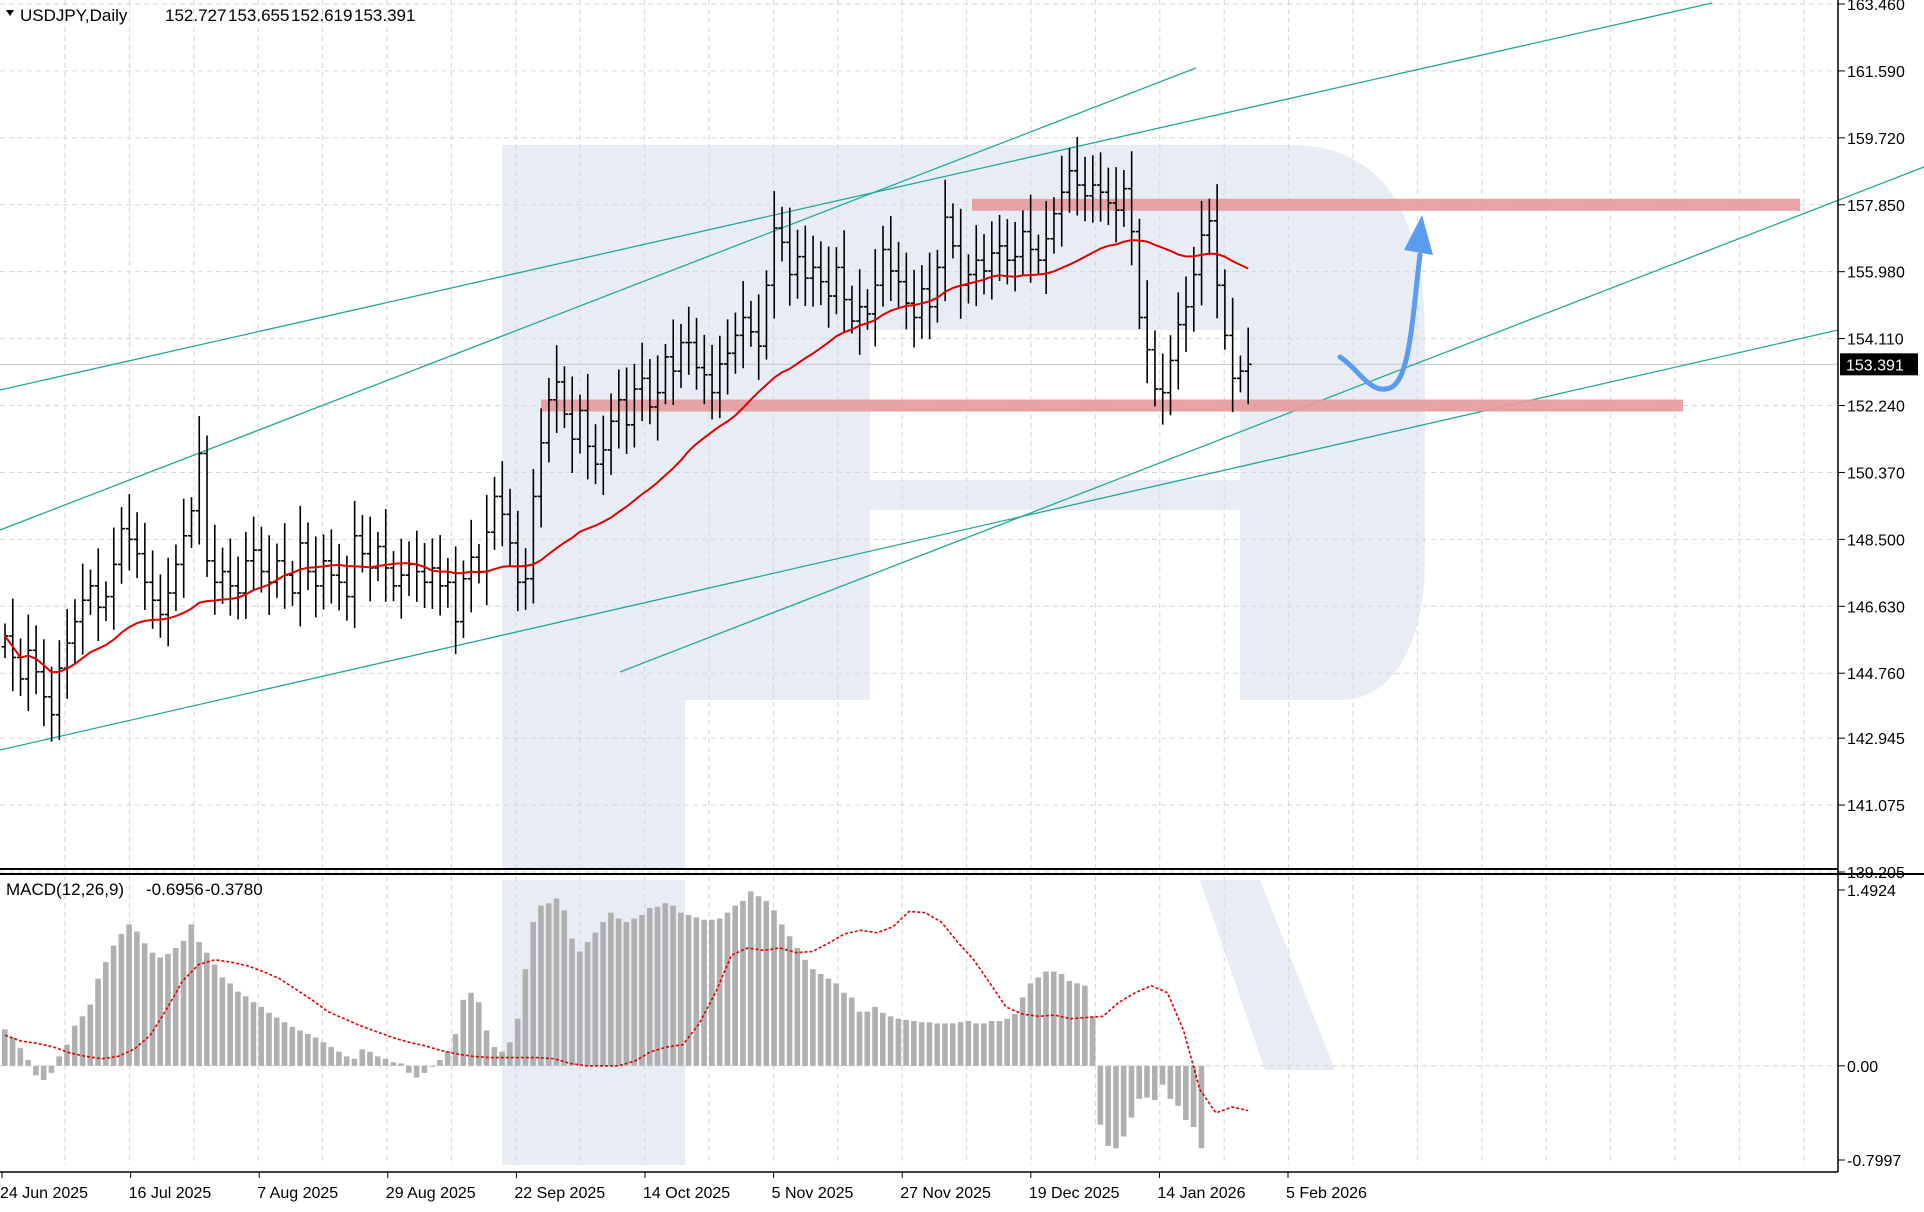  Describe the element at coordinates (175, 889) in the screenshot. I see `macd-value: -0.6956` at that location.